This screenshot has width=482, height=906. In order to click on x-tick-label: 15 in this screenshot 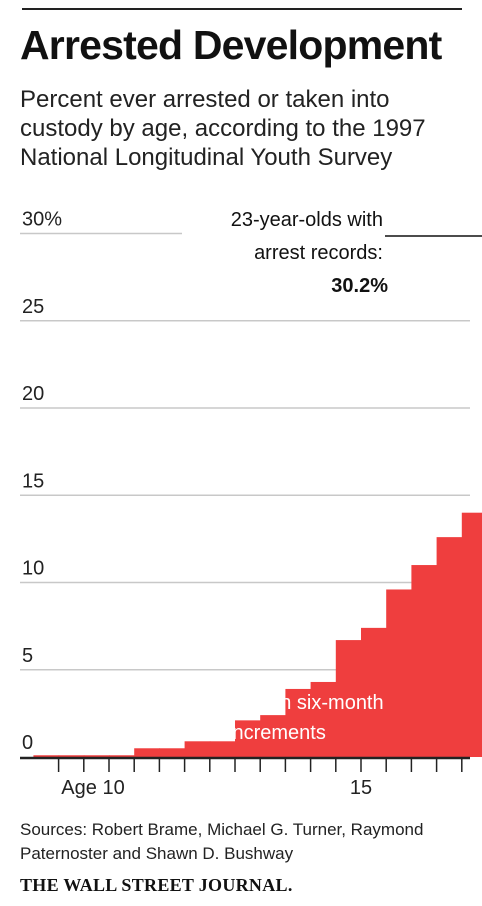, I will do `click(361, 788)`.